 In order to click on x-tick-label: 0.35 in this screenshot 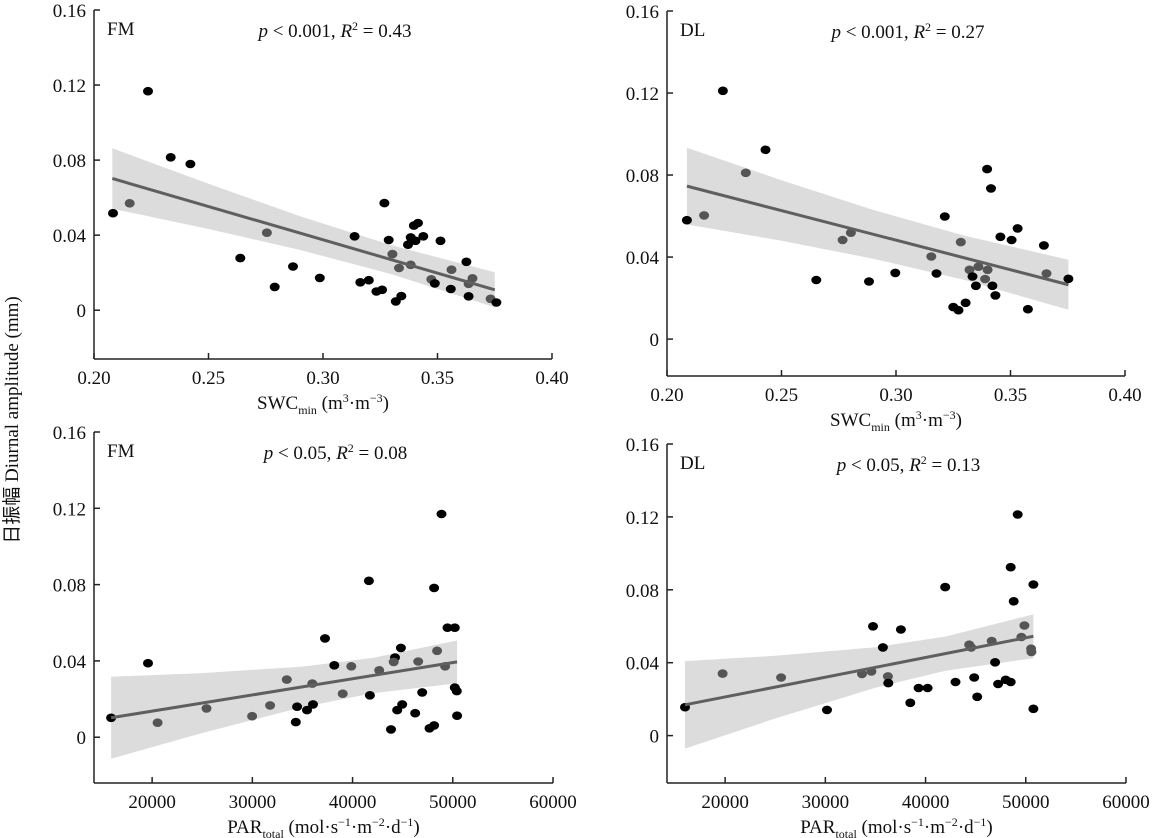, I will do `click(437, 378)`.